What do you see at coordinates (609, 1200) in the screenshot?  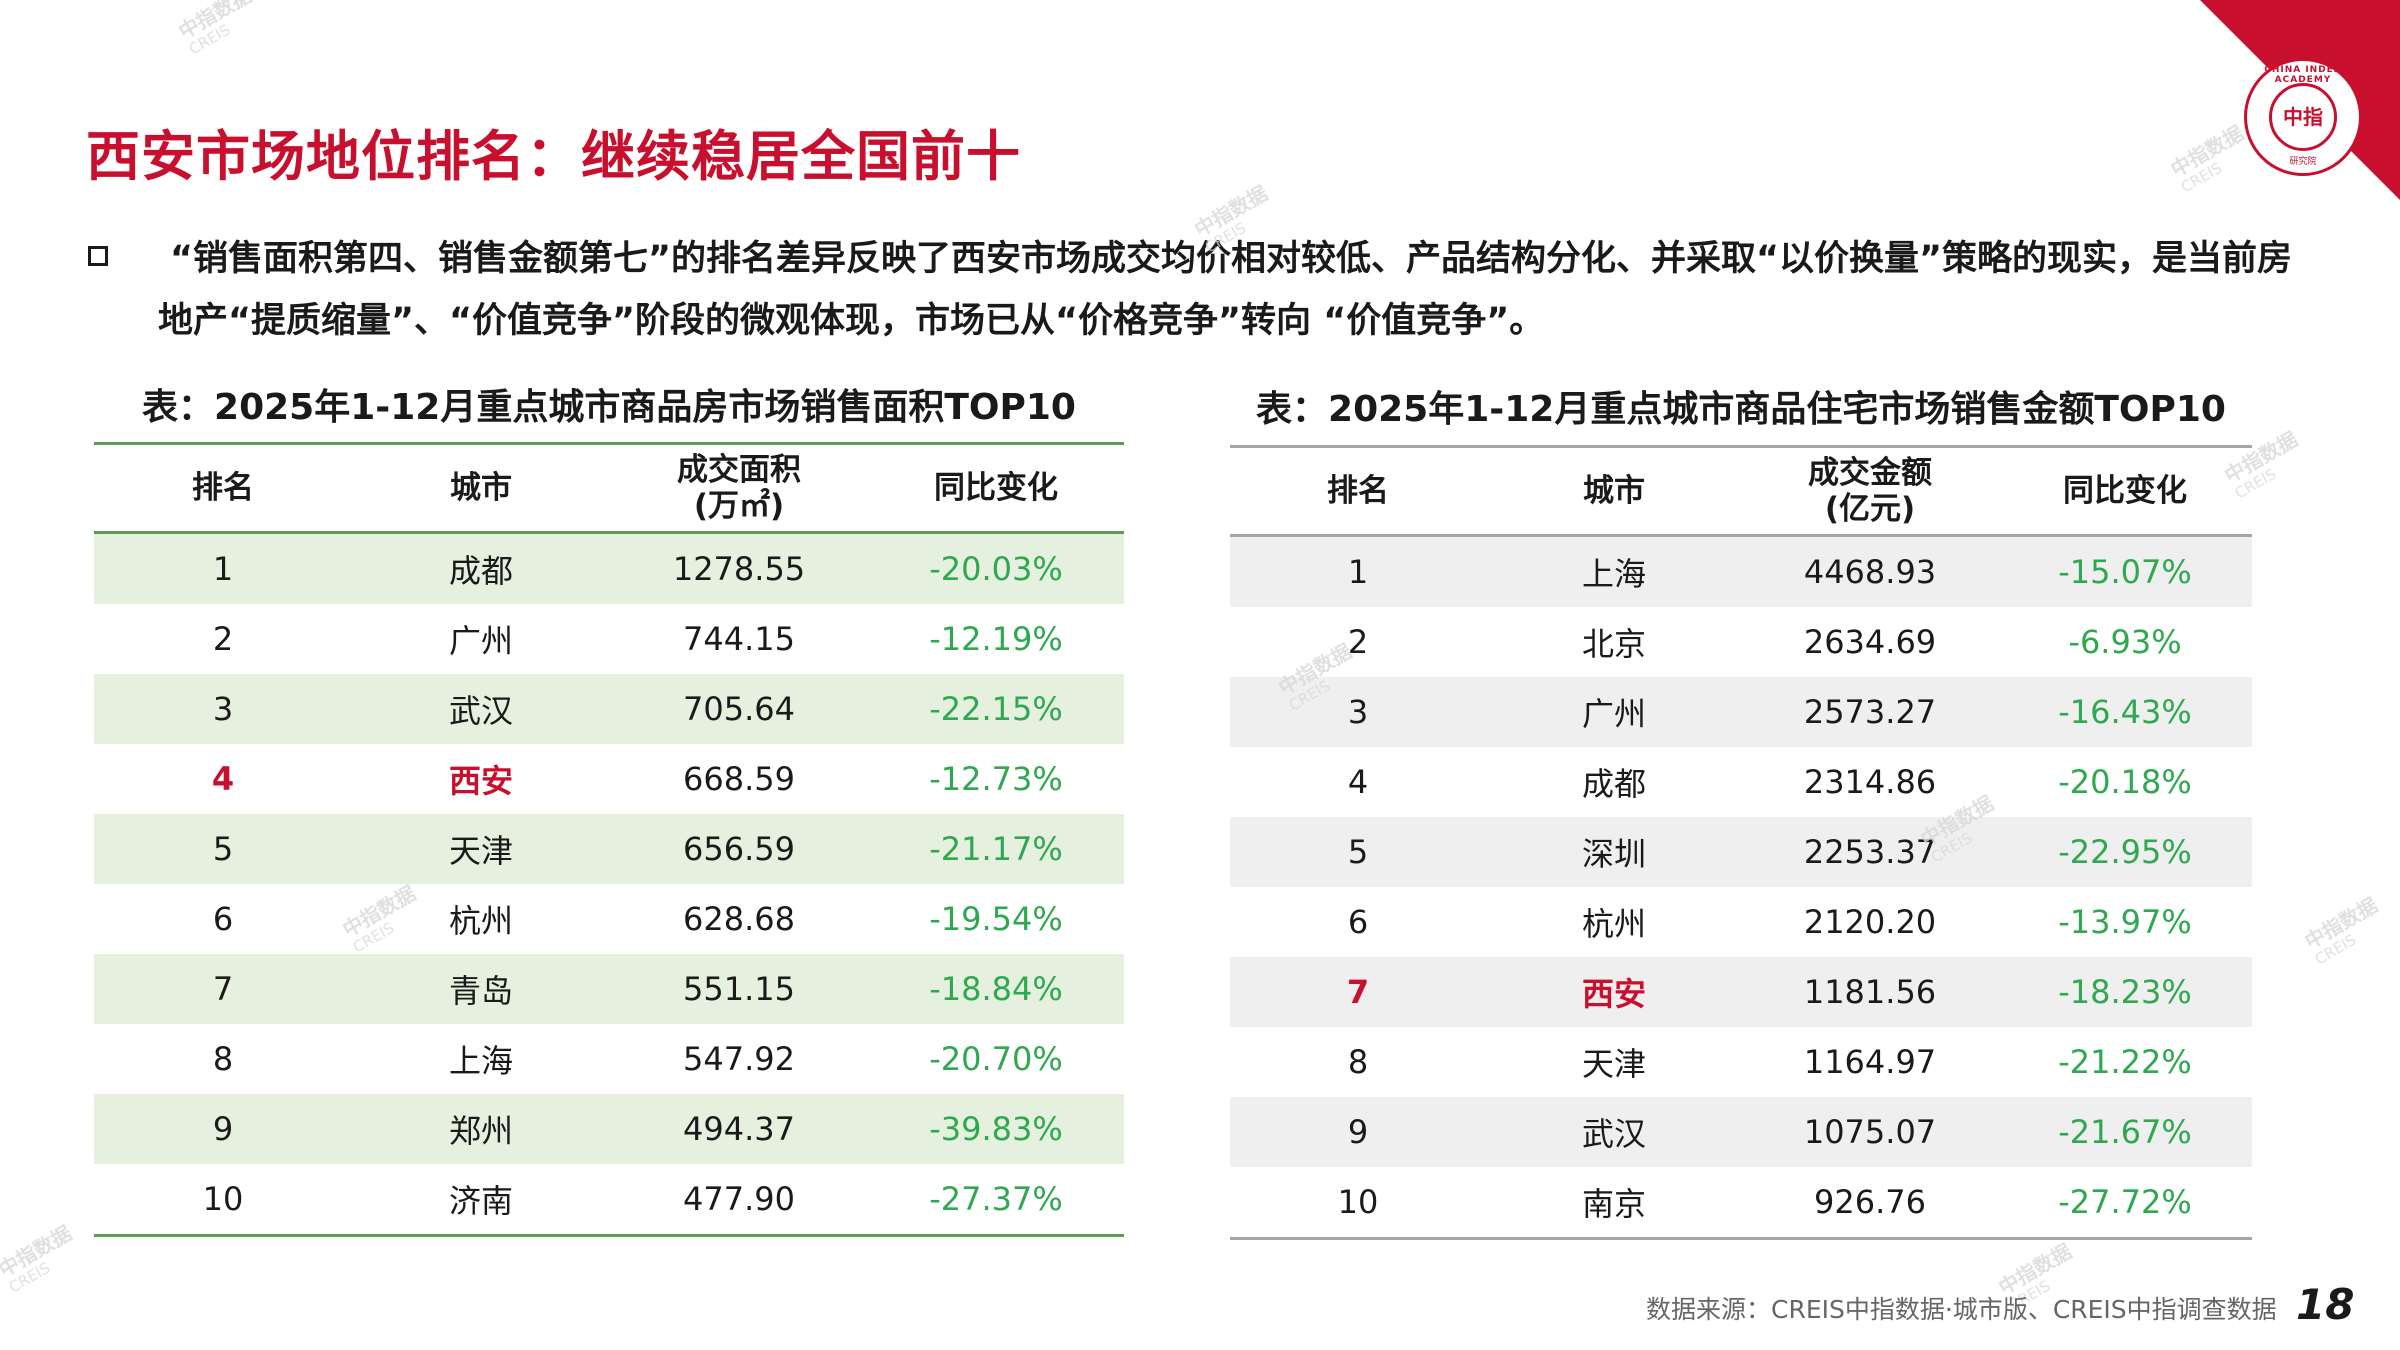 I see `table-row: 10 济南 477.90 -27.37%` at bounding box center [609, 1200].